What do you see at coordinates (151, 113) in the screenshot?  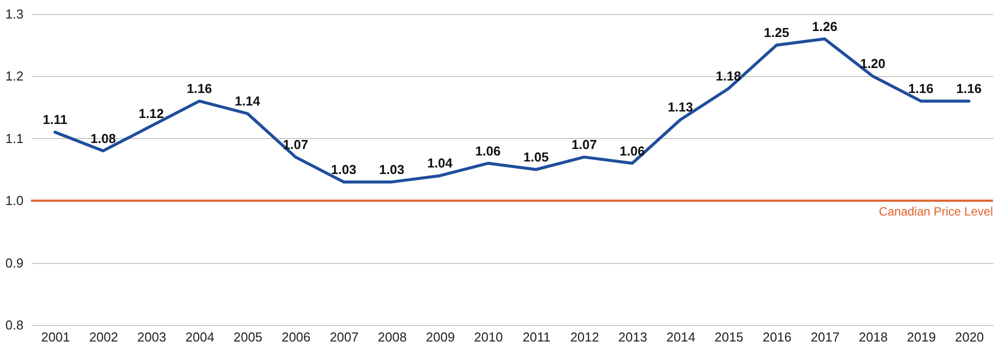 I see `data-label: 1.12` at bounding box center [151, 113].